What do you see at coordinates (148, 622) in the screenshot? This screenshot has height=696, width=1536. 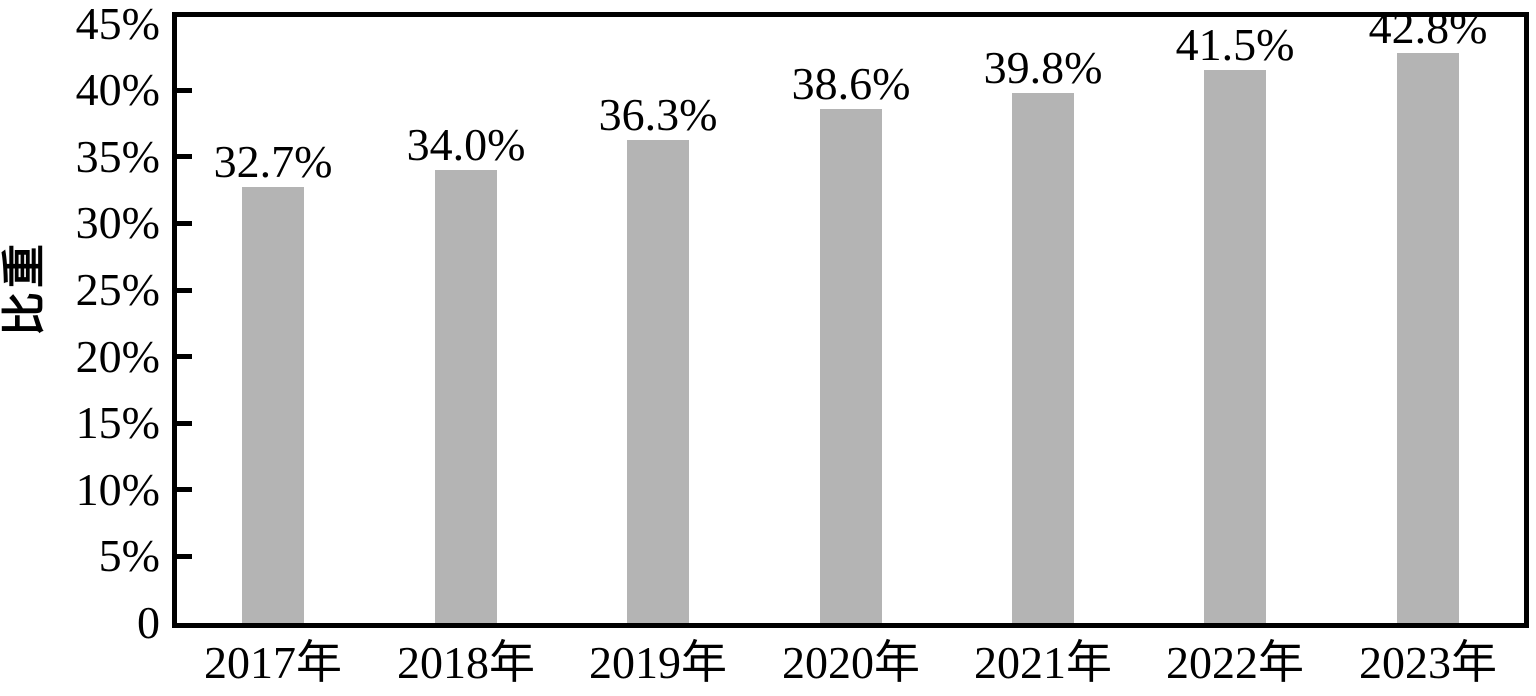 I see `y-tick-label: 0` at bounding box center [148, 622].